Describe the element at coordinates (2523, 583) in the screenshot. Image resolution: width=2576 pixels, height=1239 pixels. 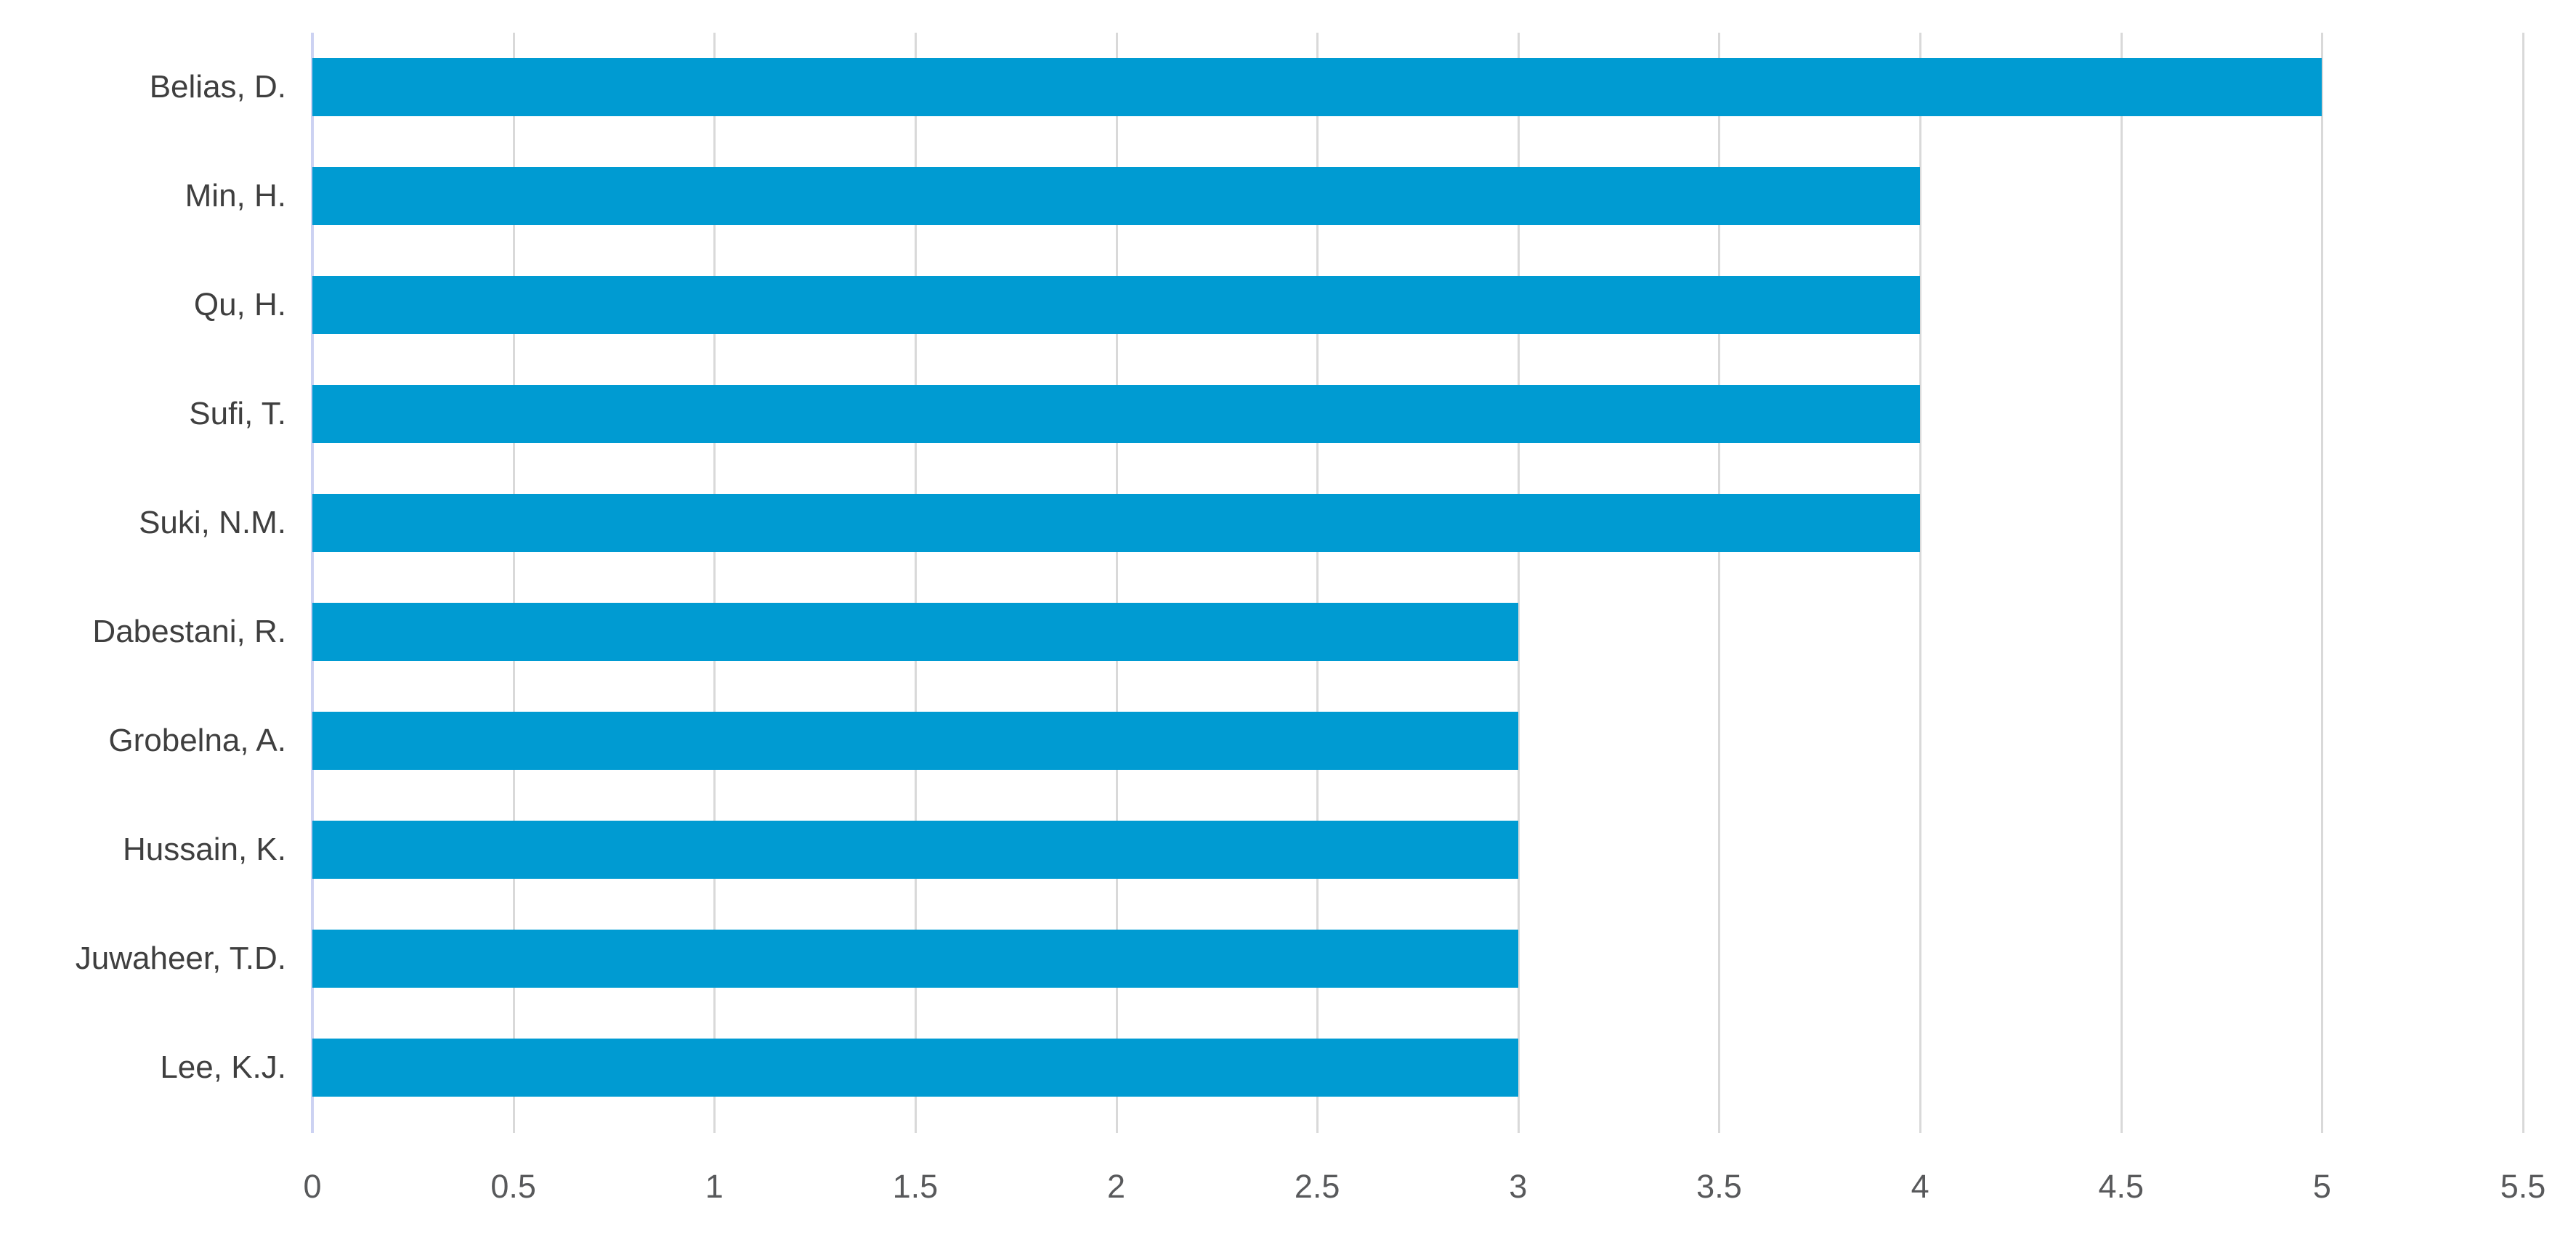
I see `x-gridline-5.5` at that location.